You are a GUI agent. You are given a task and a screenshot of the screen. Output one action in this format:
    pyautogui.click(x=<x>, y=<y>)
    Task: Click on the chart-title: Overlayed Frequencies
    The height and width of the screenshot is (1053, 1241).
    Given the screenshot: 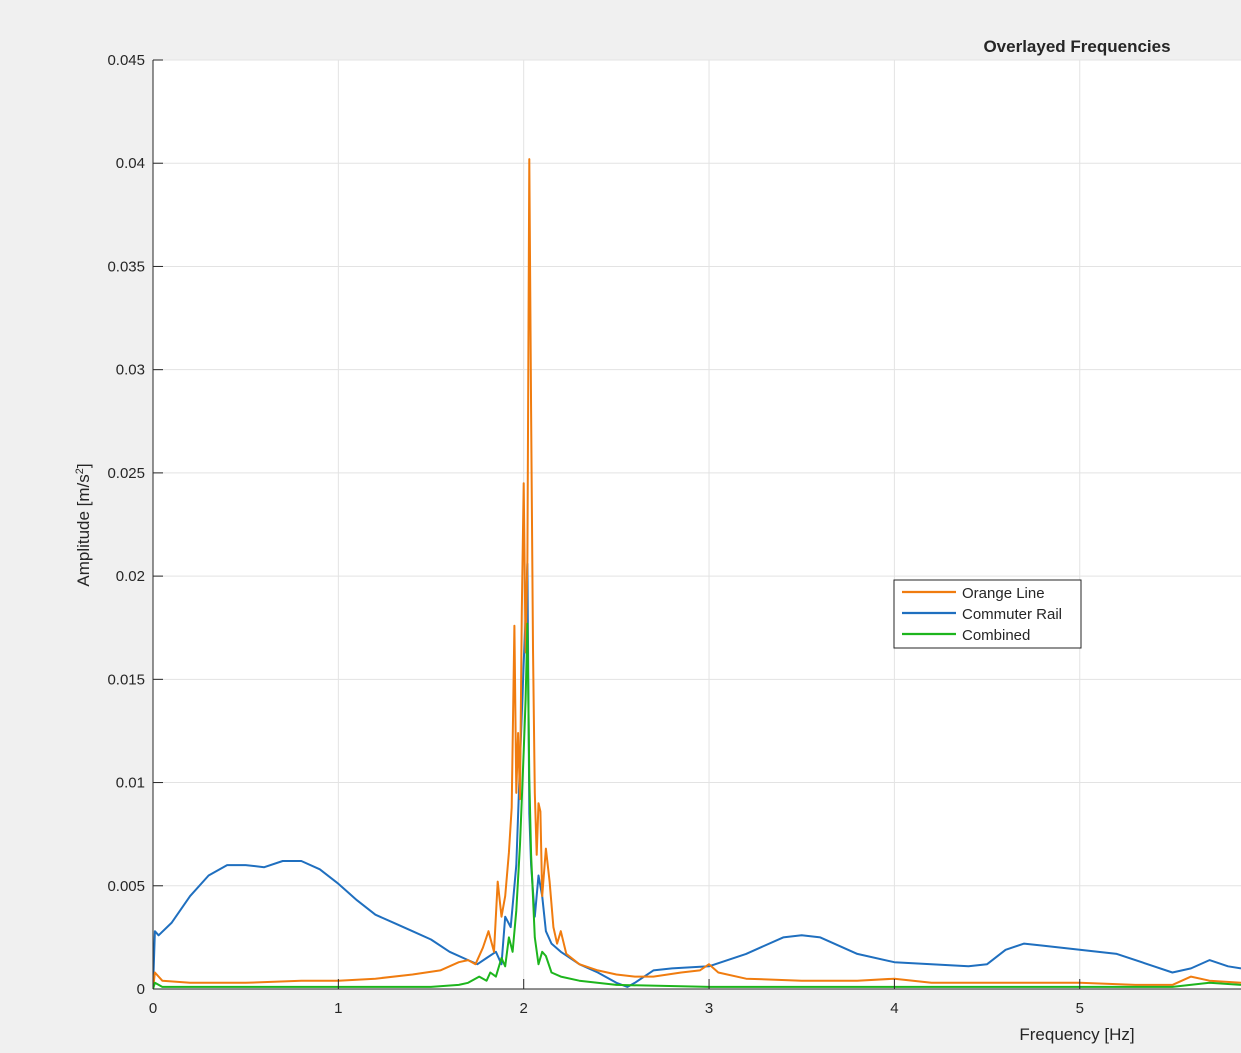 What is the action you would take?
    pyautogui.click(x=1076, y=46)
    